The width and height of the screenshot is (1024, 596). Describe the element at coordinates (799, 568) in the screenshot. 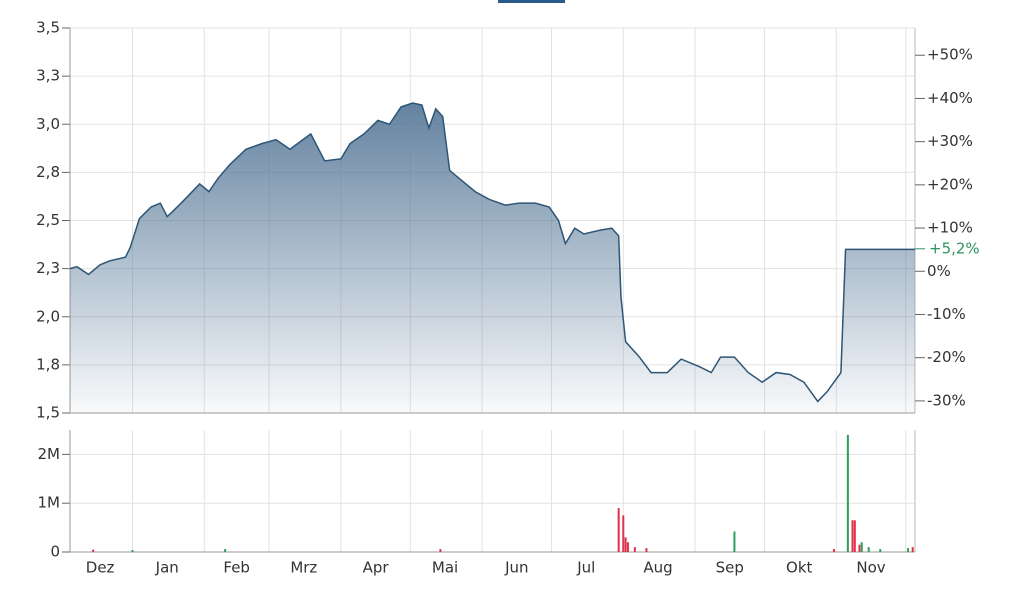

I see `x-tick-label: Okt` at that location.